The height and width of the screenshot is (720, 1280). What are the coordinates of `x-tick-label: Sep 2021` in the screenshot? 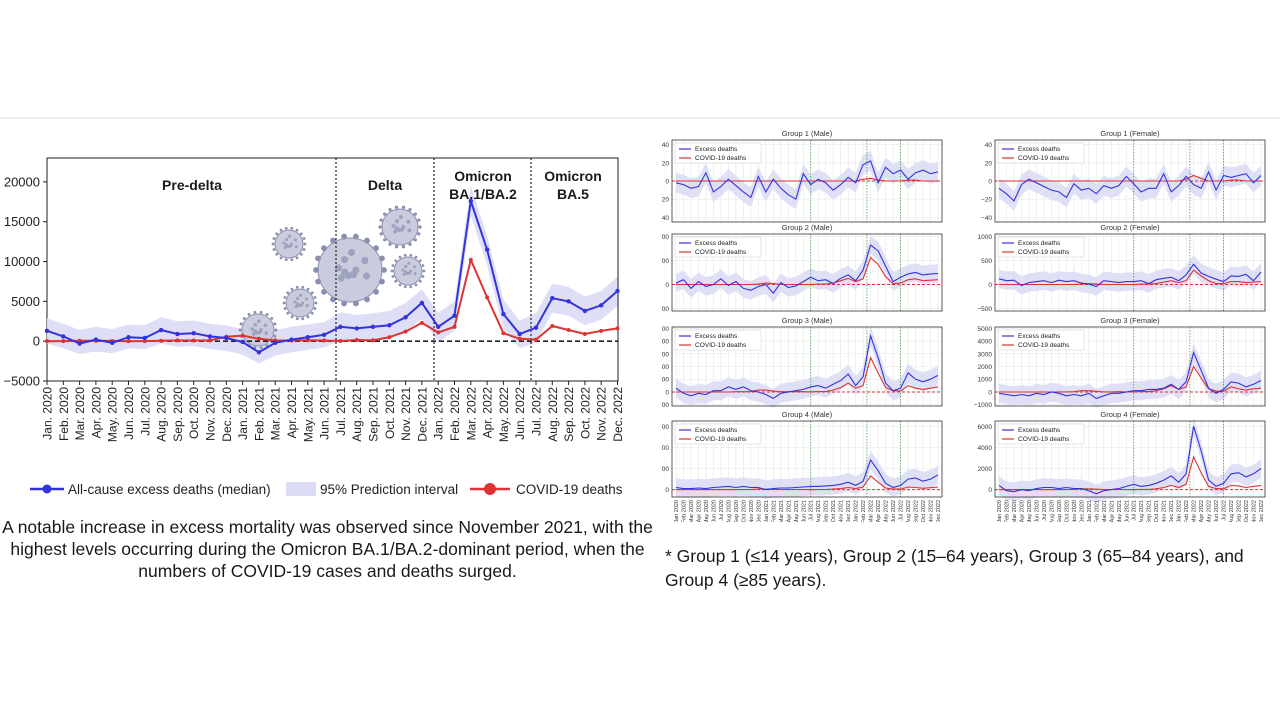 It's located at (1150, 511).